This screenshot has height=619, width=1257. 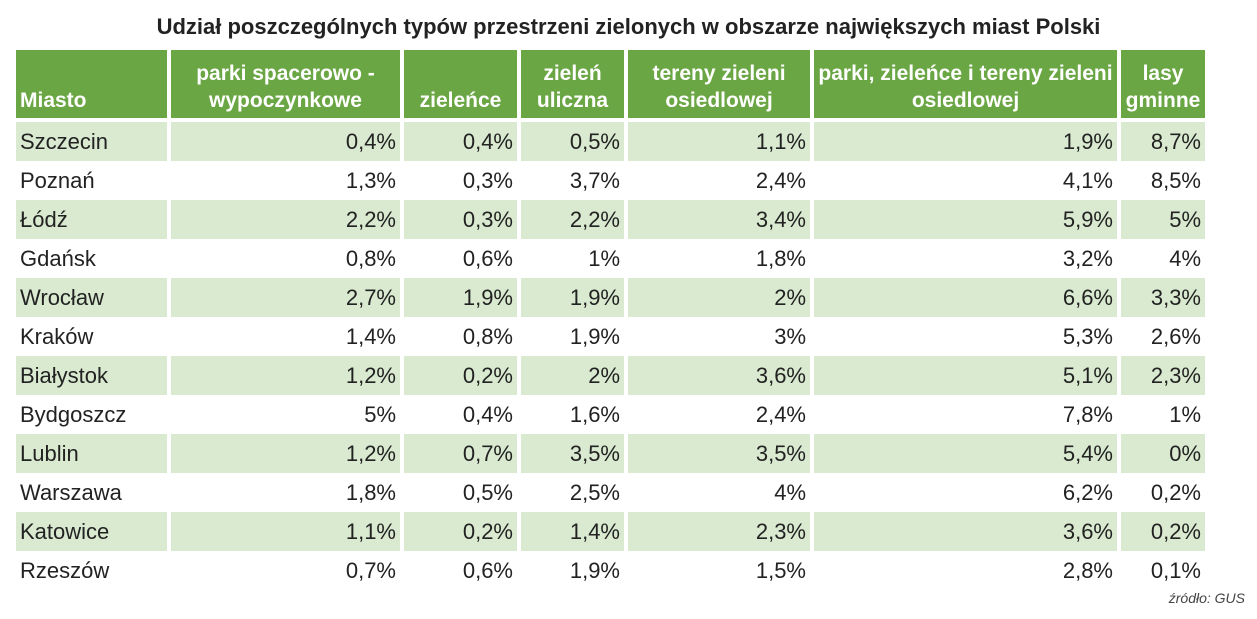 What do you see at coordinates (965, 453) in the screenshot?
I see `value-cell: 5,4%` at bounding box center [965, 453].